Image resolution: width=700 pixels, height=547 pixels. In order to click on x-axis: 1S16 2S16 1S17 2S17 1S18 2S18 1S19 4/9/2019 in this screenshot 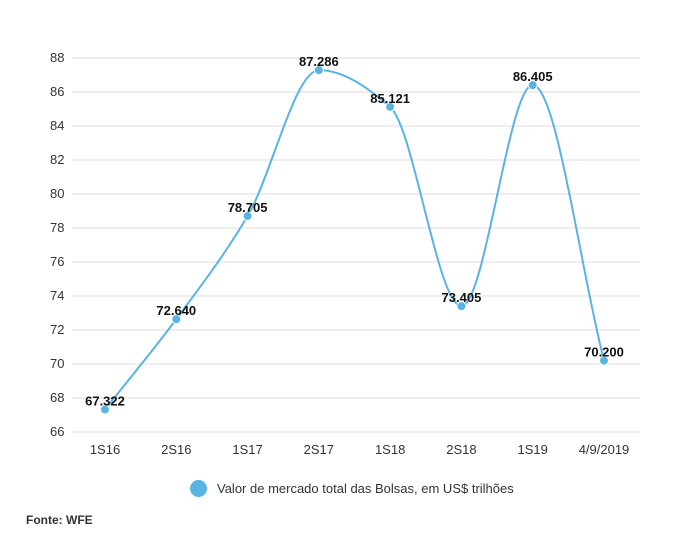, I will do `click(359, 449)`.